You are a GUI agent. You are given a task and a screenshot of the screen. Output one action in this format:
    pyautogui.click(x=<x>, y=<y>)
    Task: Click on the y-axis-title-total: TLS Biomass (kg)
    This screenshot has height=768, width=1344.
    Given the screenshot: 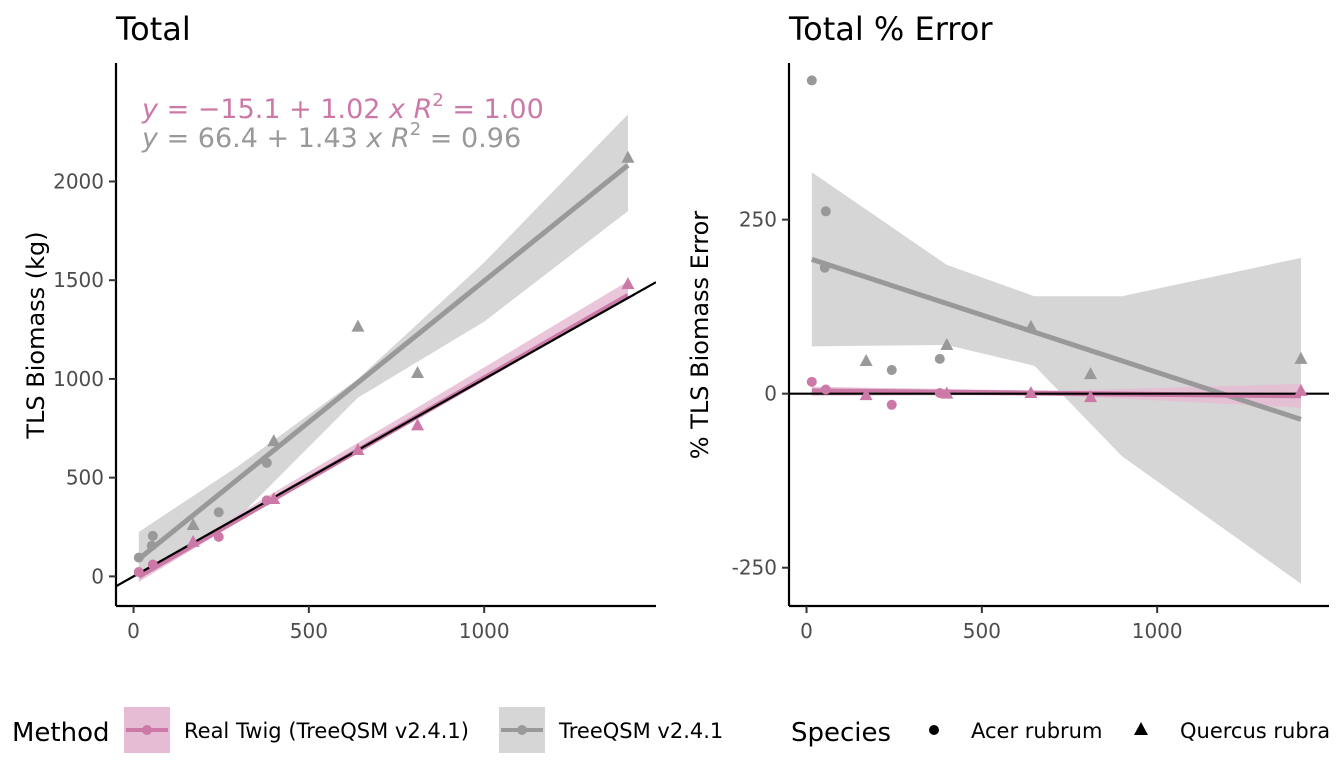 What is the action you would take?
    pyautogui.click(x=36, y=335)
    